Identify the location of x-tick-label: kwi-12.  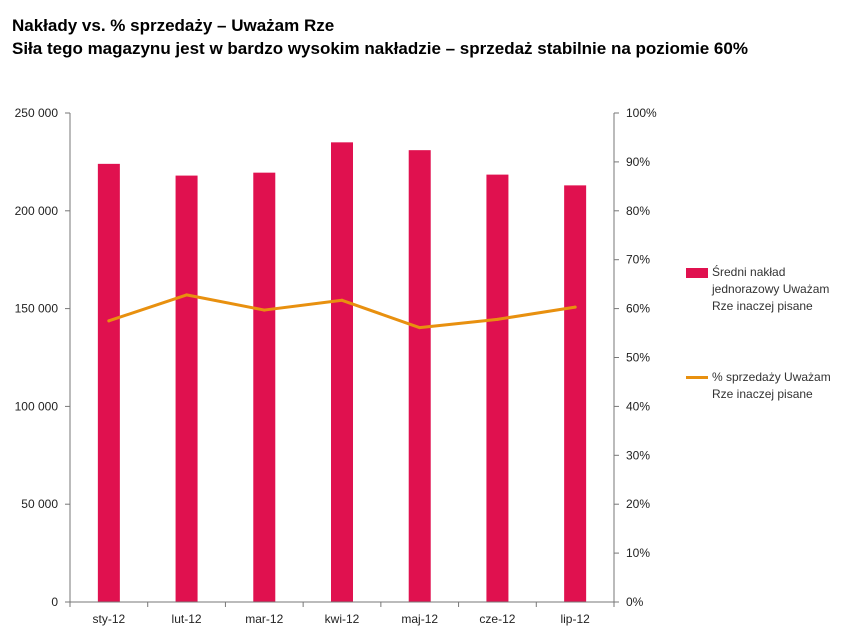
(342, 619).